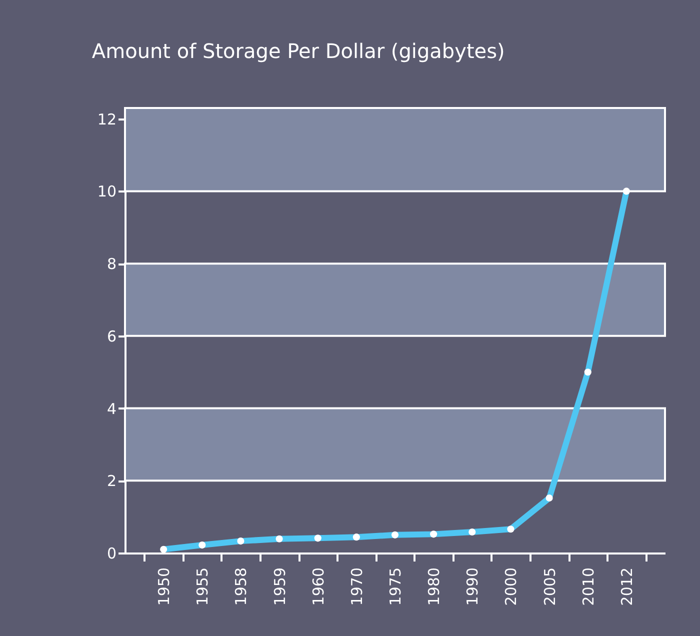 This screenshot has width=700, height=636. I want to click on x-tick-label: 2012, so click(627, 587).